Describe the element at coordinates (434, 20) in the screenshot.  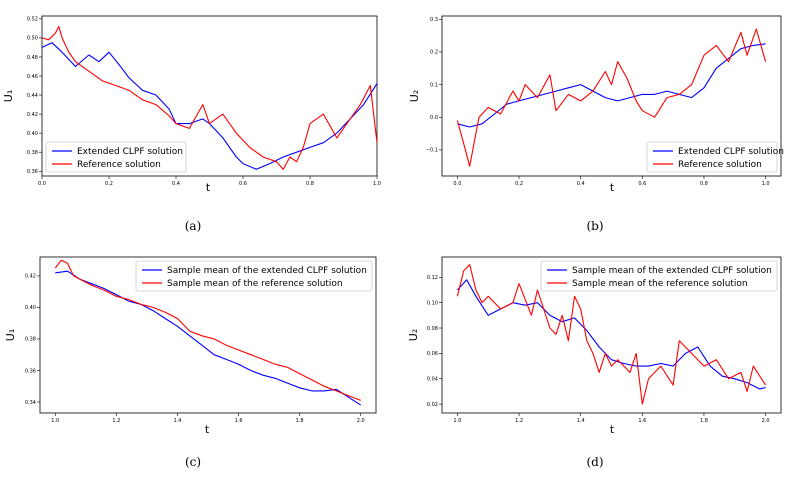
I see `y-tick-label: 0.3` at that location.